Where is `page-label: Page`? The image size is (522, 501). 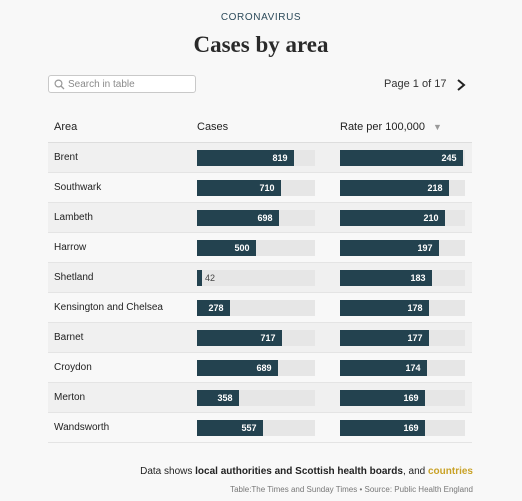
page-label: Page is located at coordinates (397, 84).